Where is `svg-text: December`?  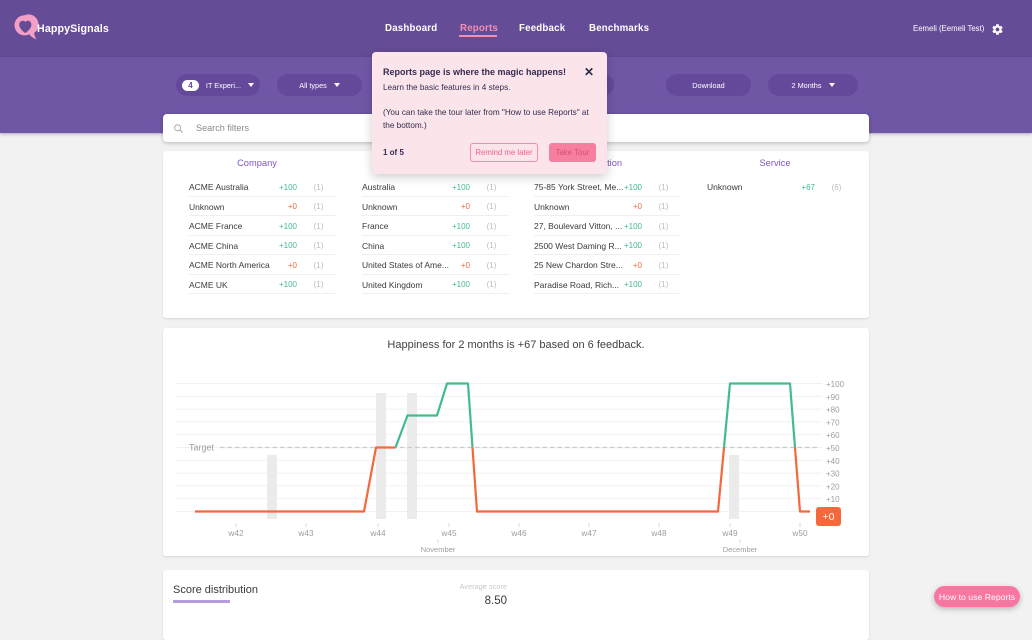
svg-text: December is located at coordinates (740, 549).